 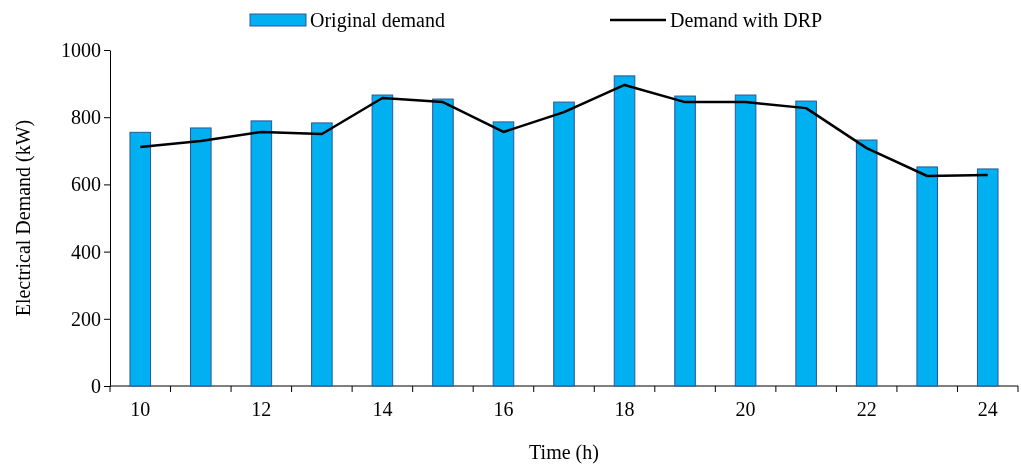 What do you see at coordinates (745, 409) in the screenshot?
I see `x-tick-label: 20` at bounding box center [745, 409].